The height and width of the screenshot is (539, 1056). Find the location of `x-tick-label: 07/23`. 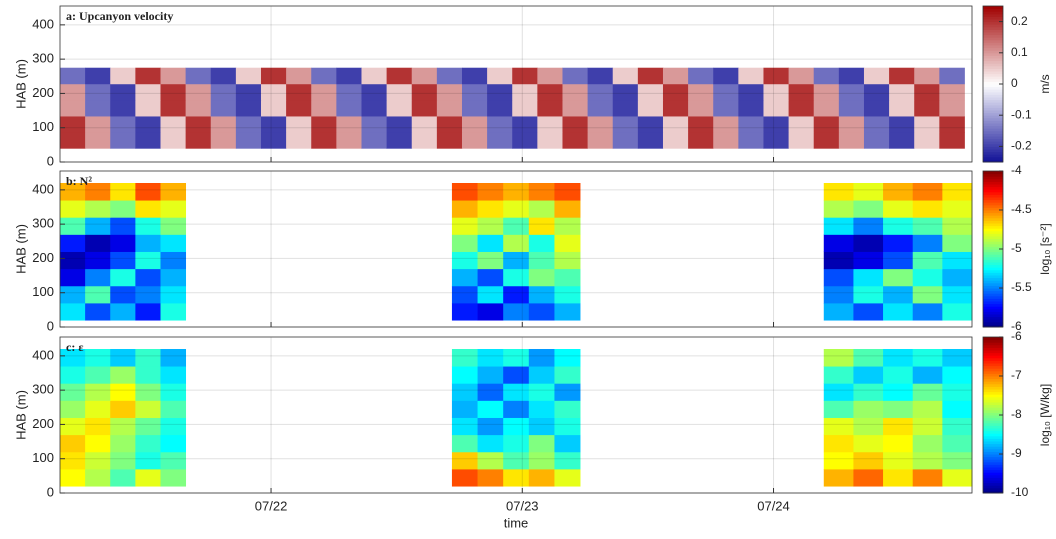

x-tick-label: 07/23 is located at coordinates (522, 505).